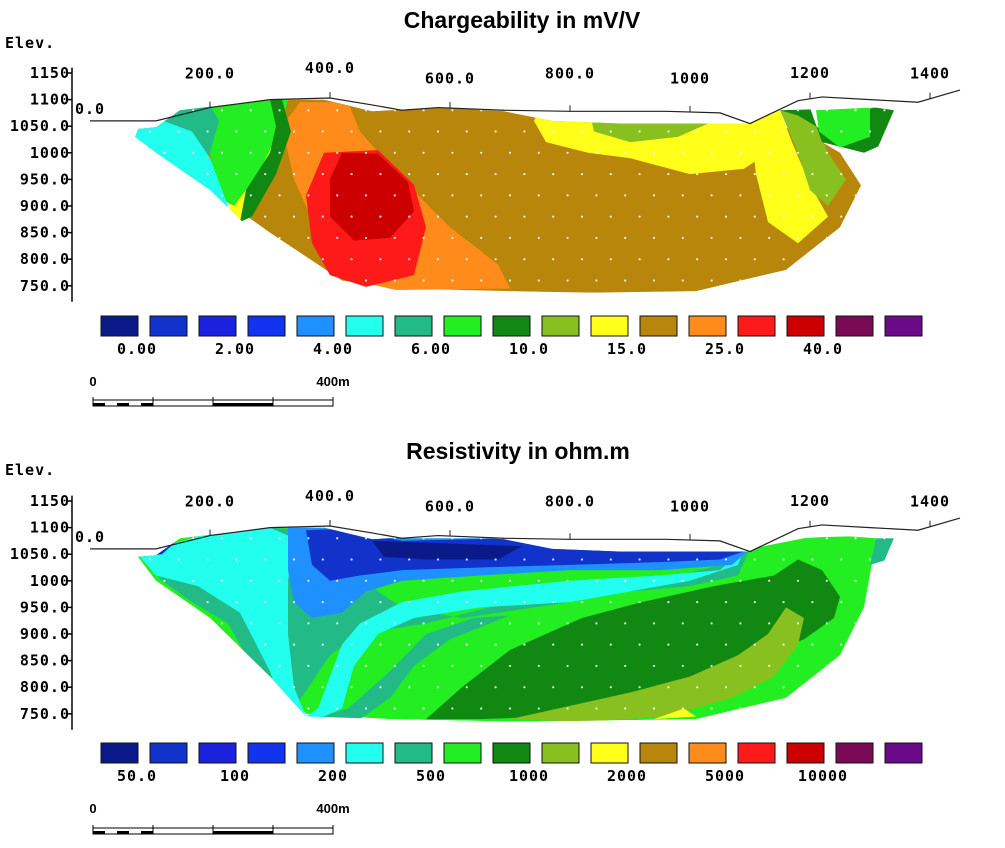  Describe the element at coordinates (243, 832) in the screenshot. I see `scale-bar-segment` at that location.